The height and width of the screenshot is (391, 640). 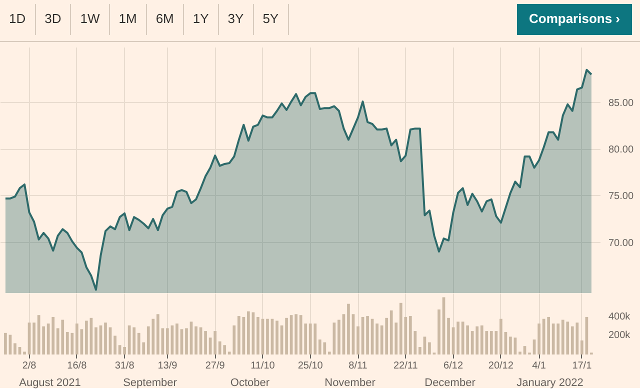 What do you see at coordinates (450, 383) in the screenshot?
I see `text: December` at bounding box center [450, 383].